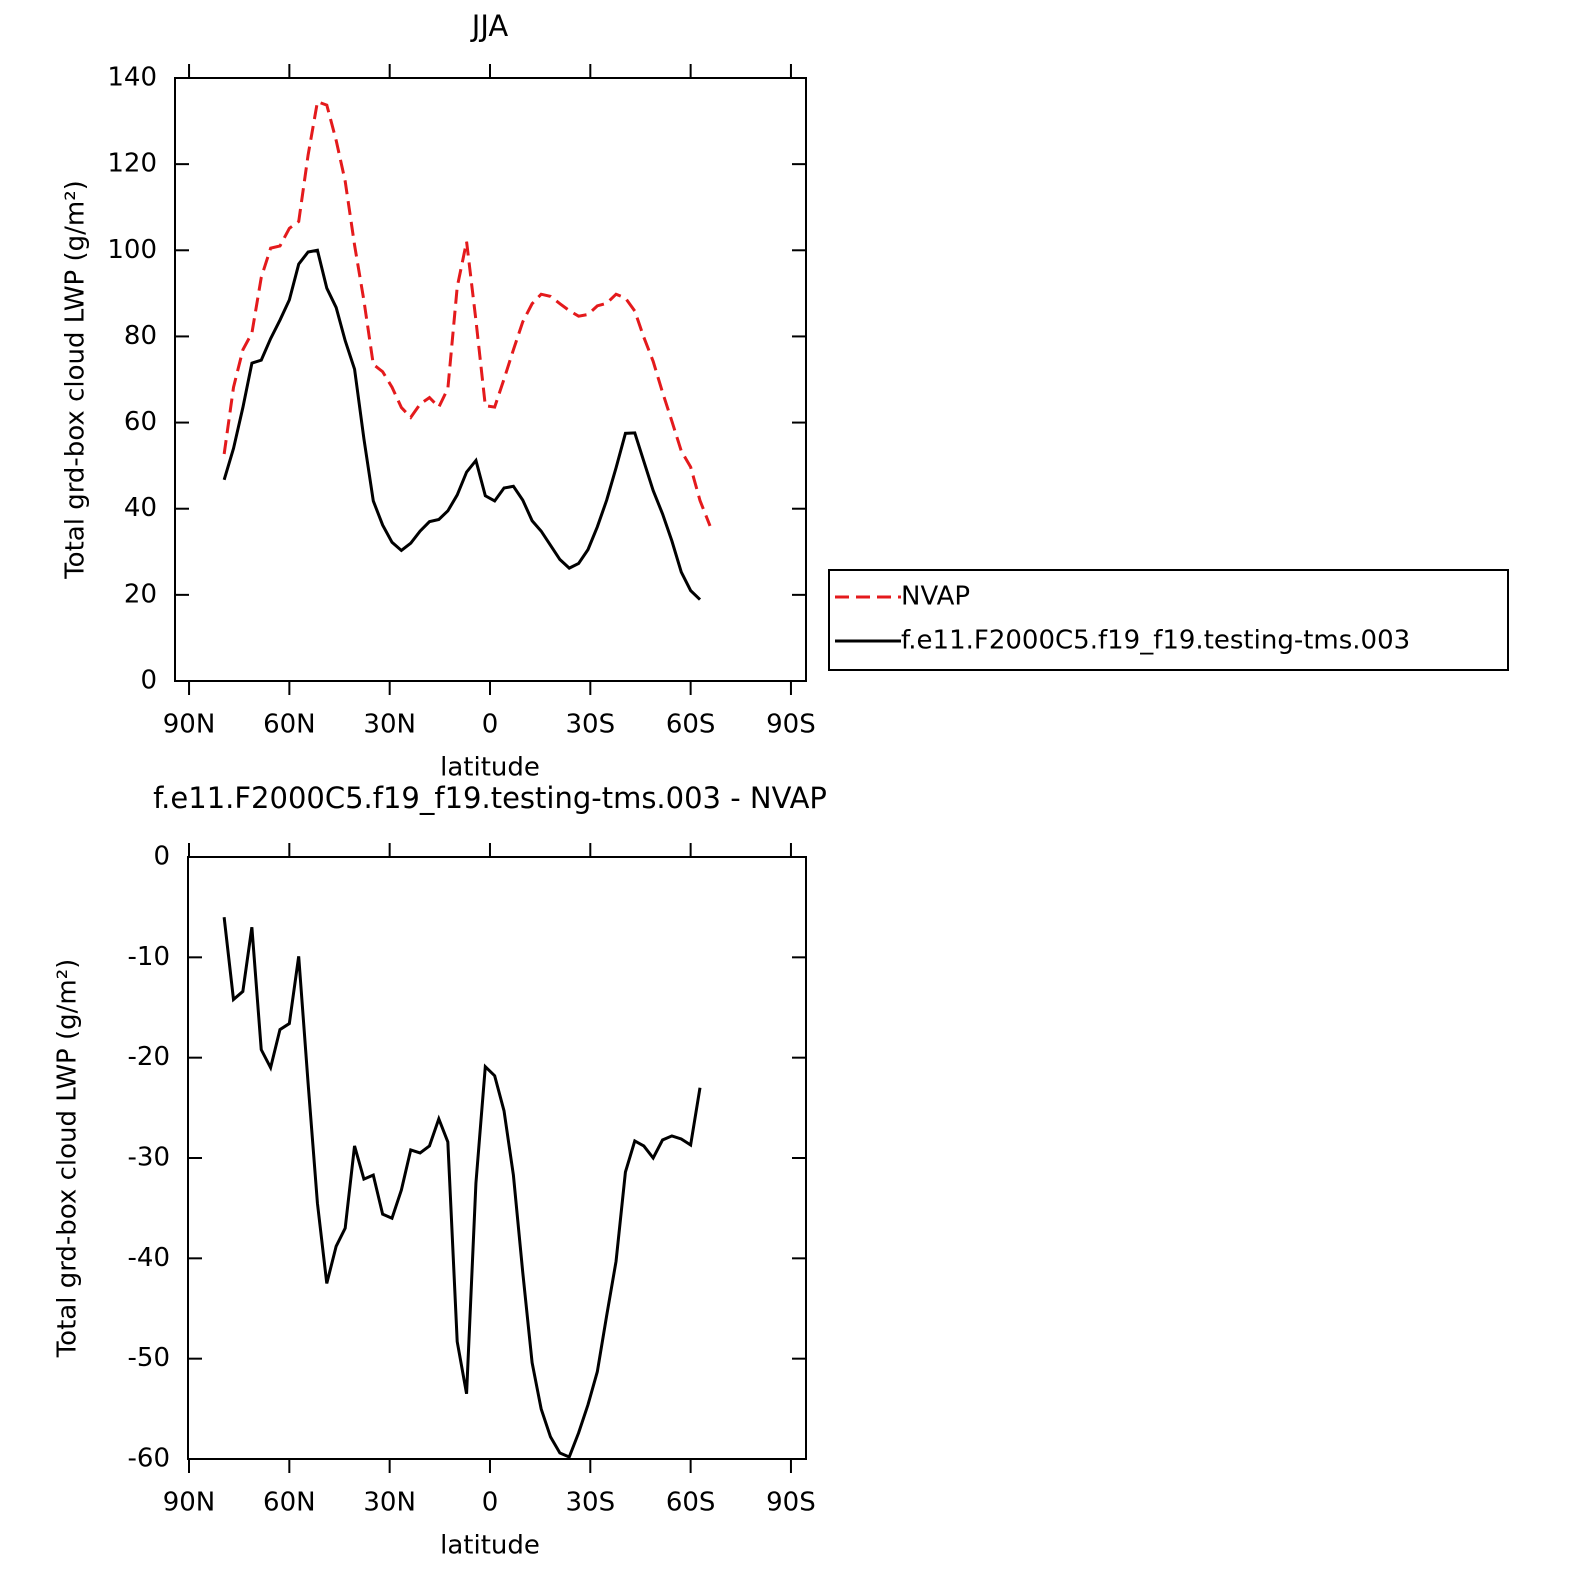  What do you see at coordinates (149, 1057) in the screenshot?
I see `y-tick-label: -20` at bounding box center [149, 1057].